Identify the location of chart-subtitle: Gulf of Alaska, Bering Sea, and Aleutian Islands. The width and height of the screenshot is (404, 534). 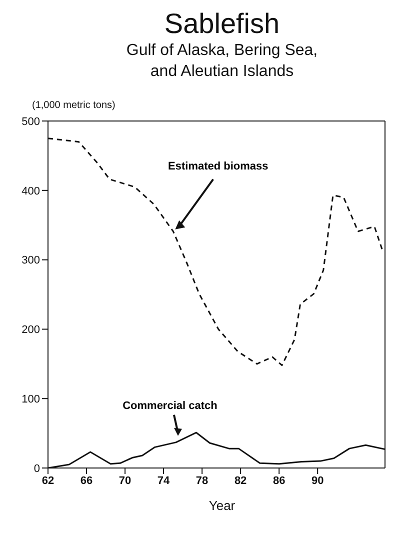
(222, 61).